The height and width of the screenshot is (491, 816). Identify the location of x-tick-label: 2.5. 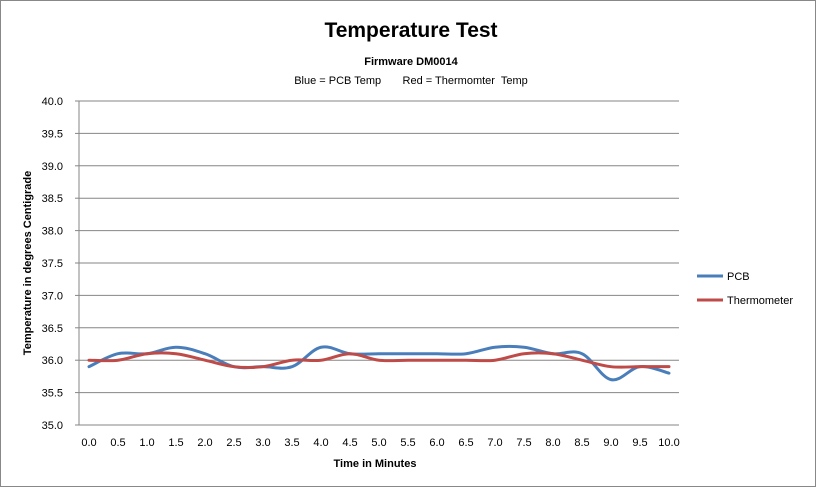
(233, 443).